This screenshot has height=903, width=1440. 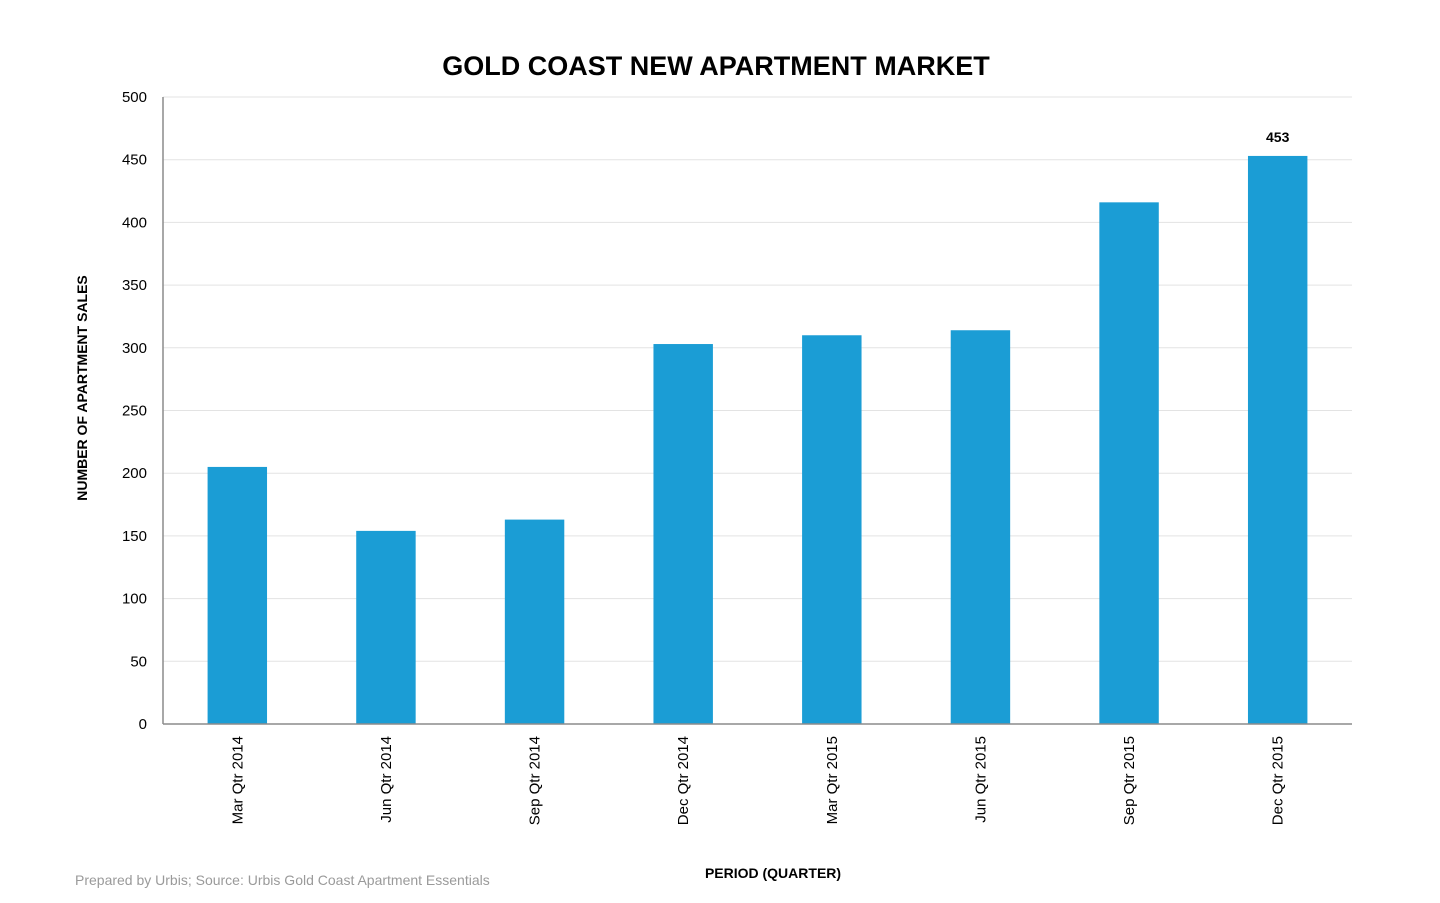 I want to click on x-tick-label: Mar Qtr 2015, so click(x=832, y=780).